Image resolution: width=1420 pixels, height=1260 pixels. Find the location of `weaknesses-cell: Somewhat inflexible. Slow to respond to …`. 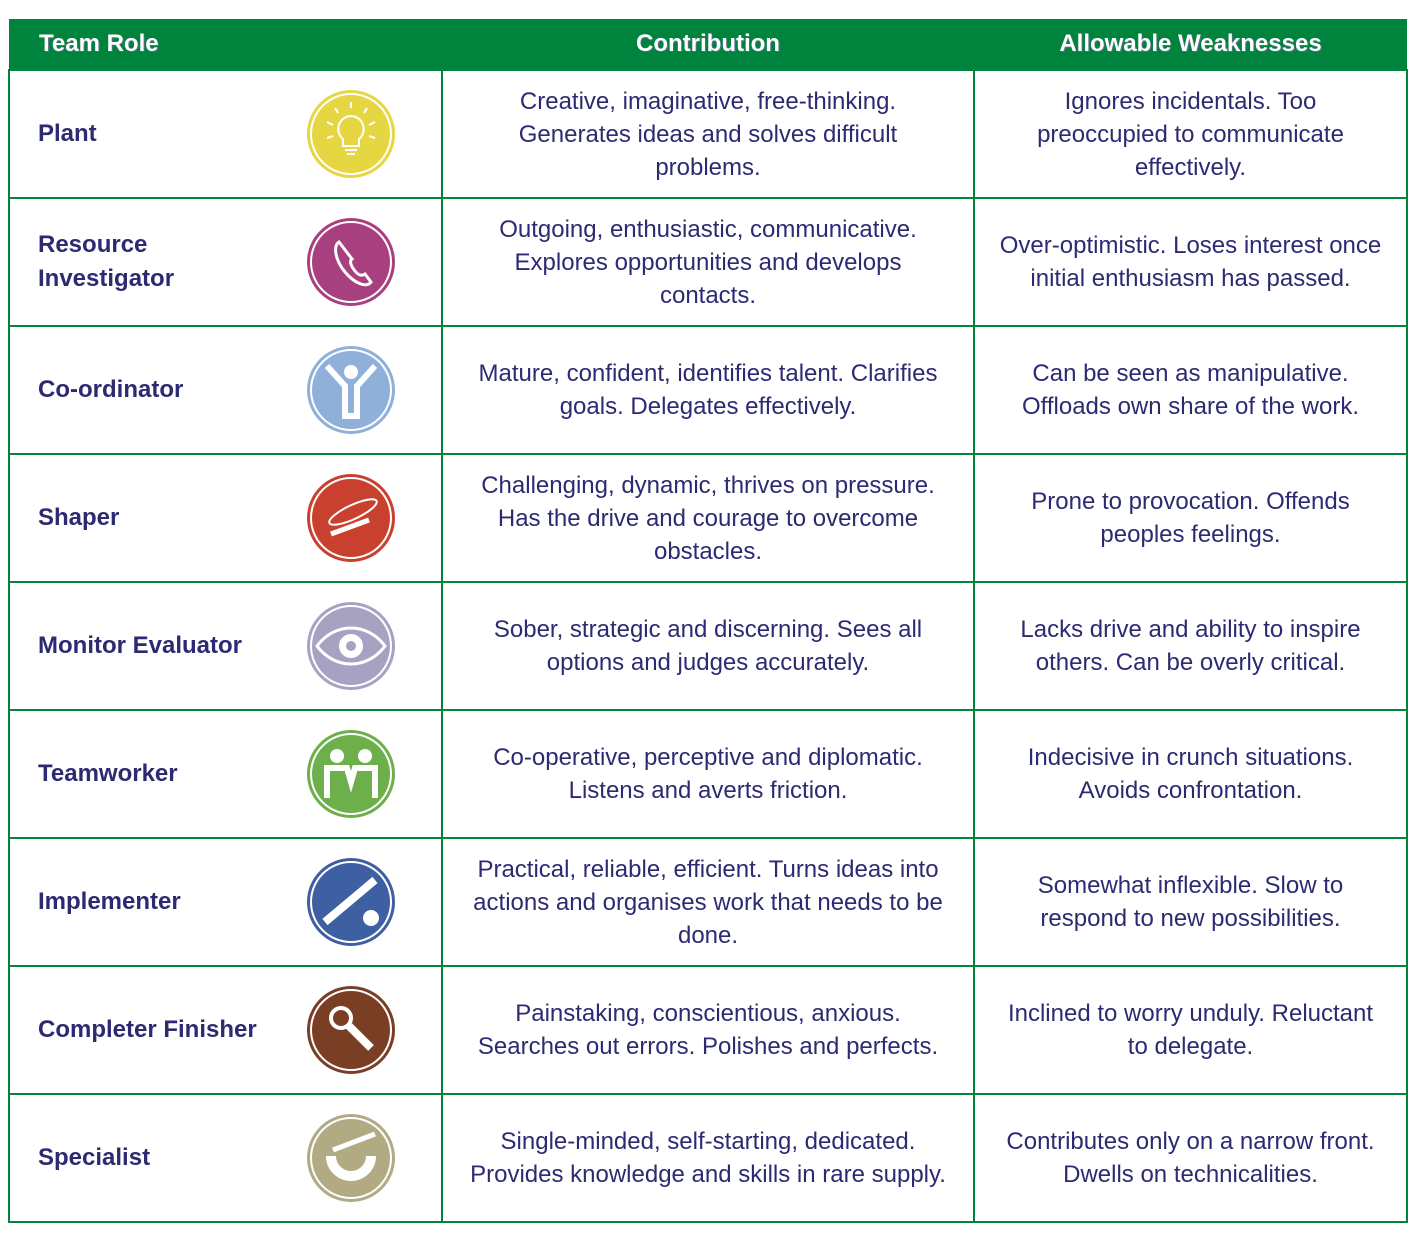

weaknesses-cell: Somewhat inflexible. Slow to respond to … is located at coordinates (1190, 902).